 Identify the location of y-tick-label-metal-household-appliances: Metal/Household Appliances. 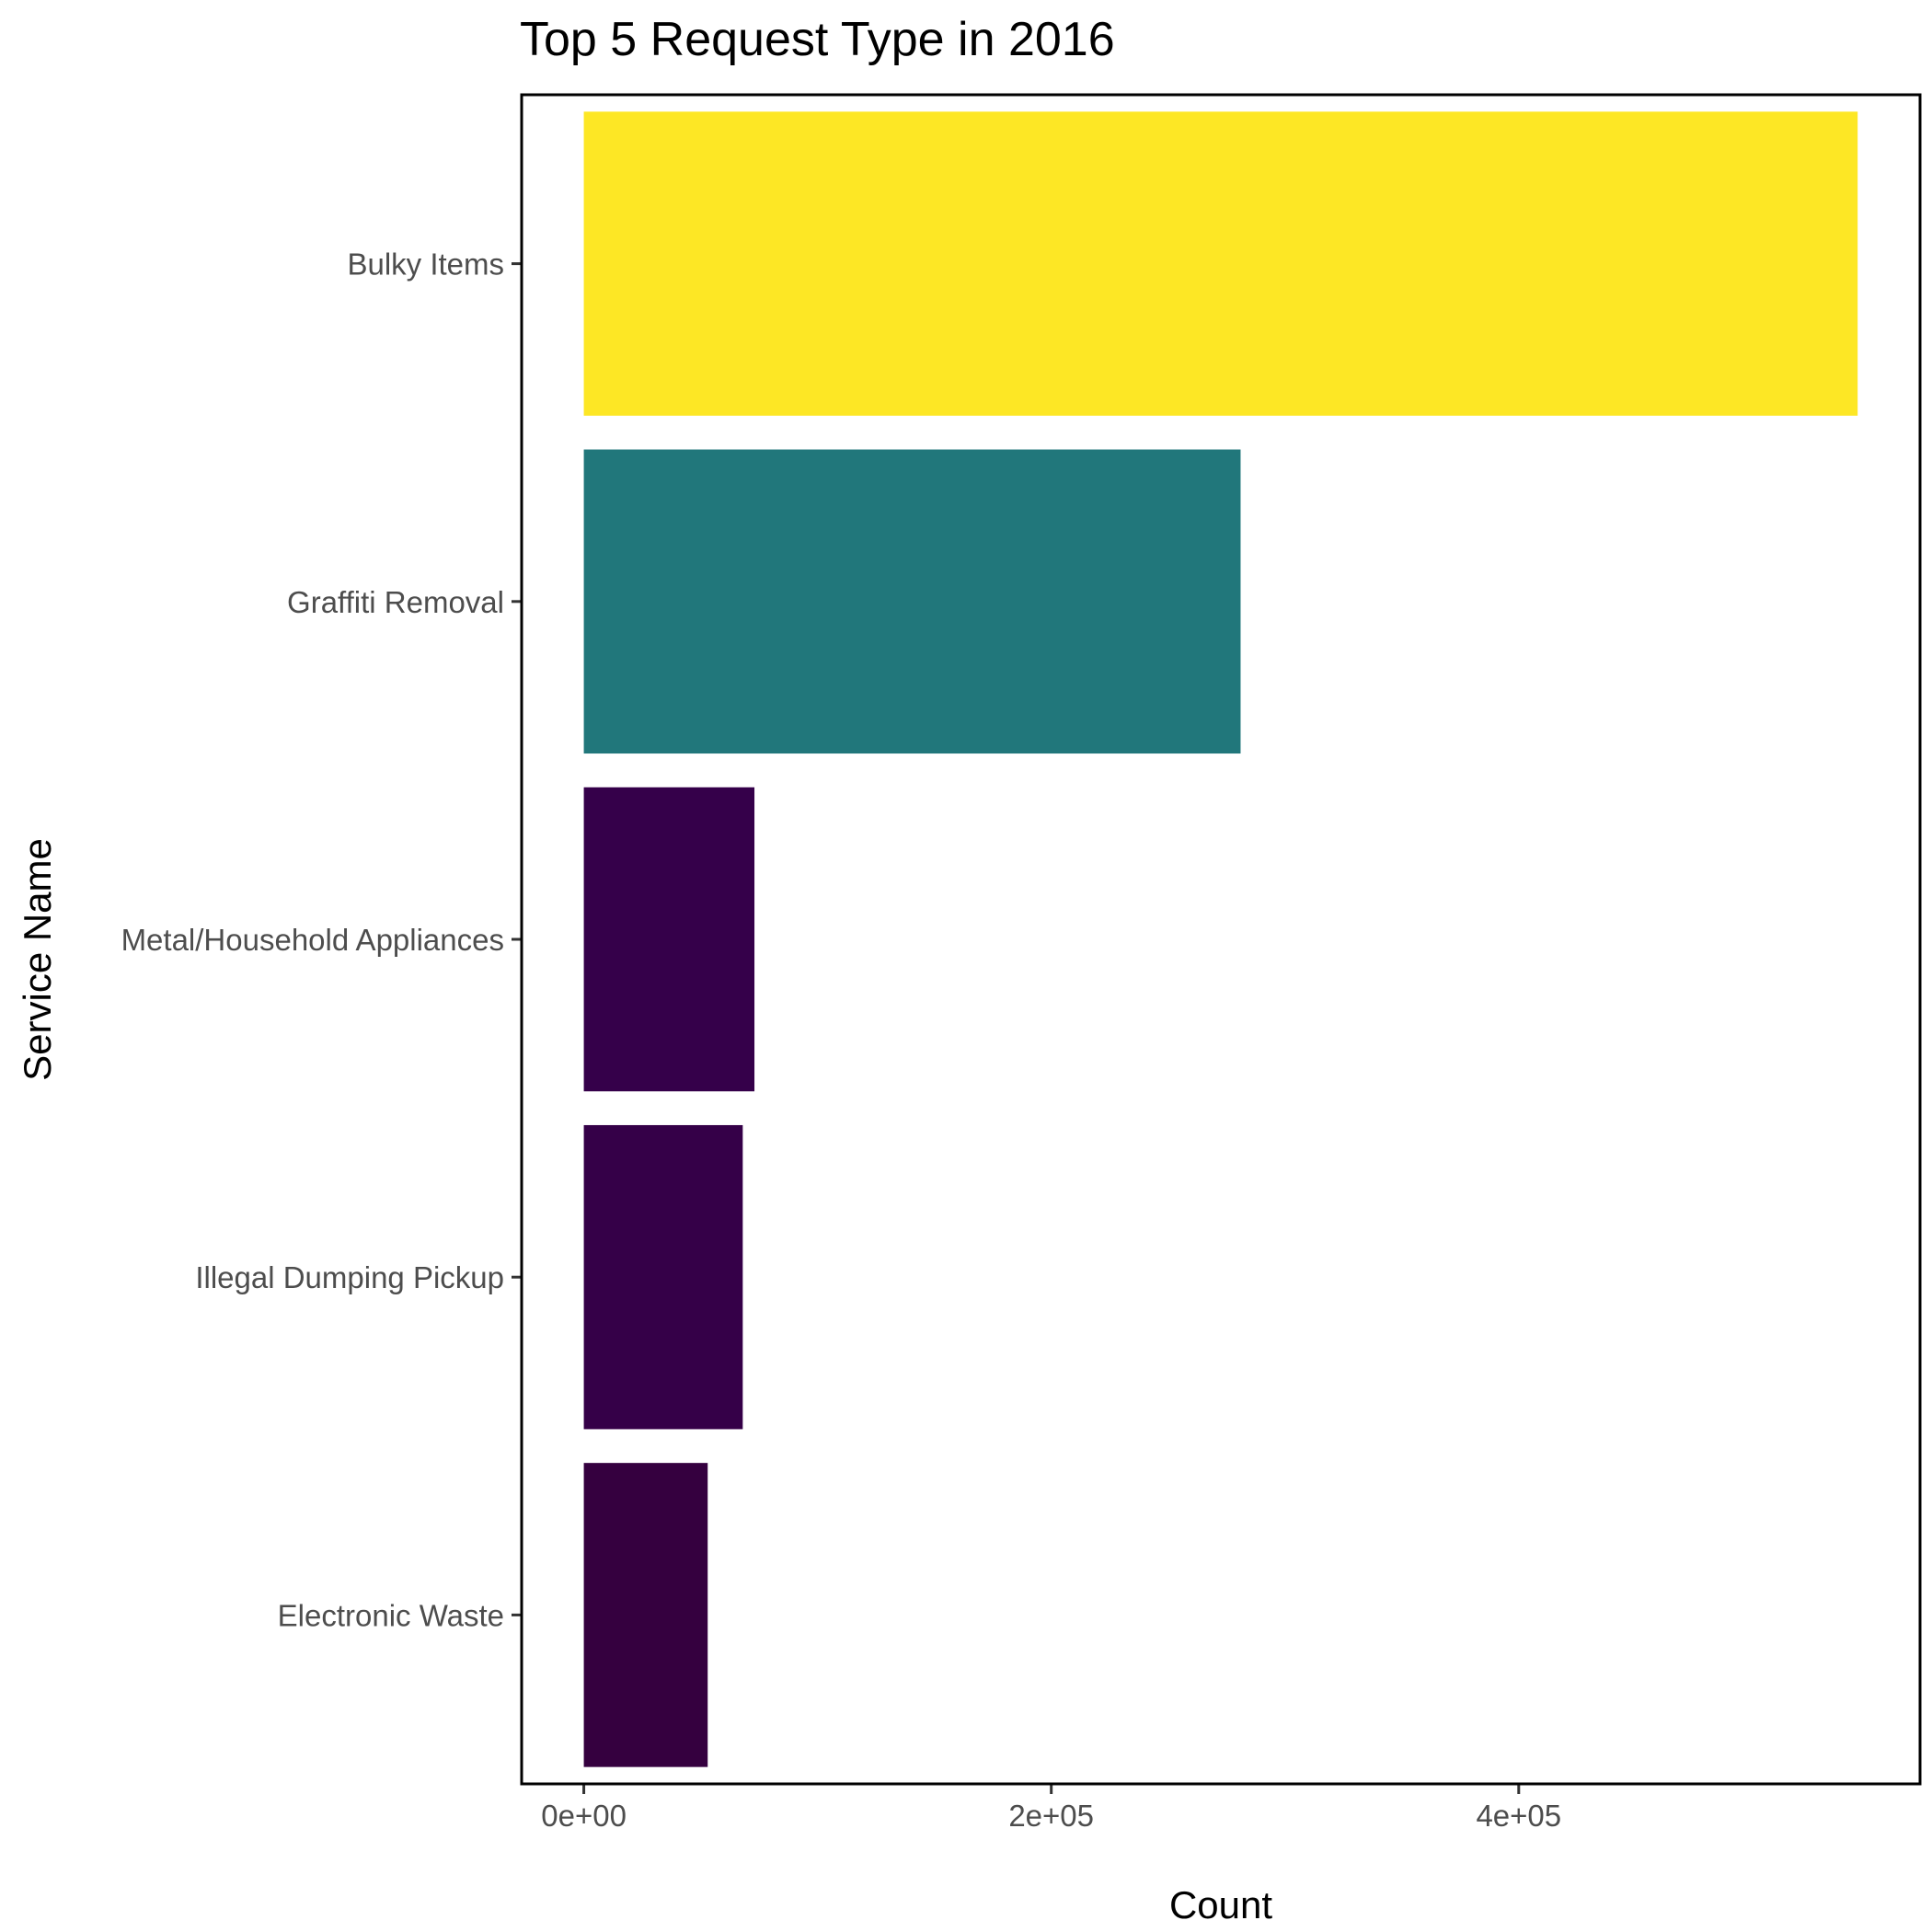
(312, 940).